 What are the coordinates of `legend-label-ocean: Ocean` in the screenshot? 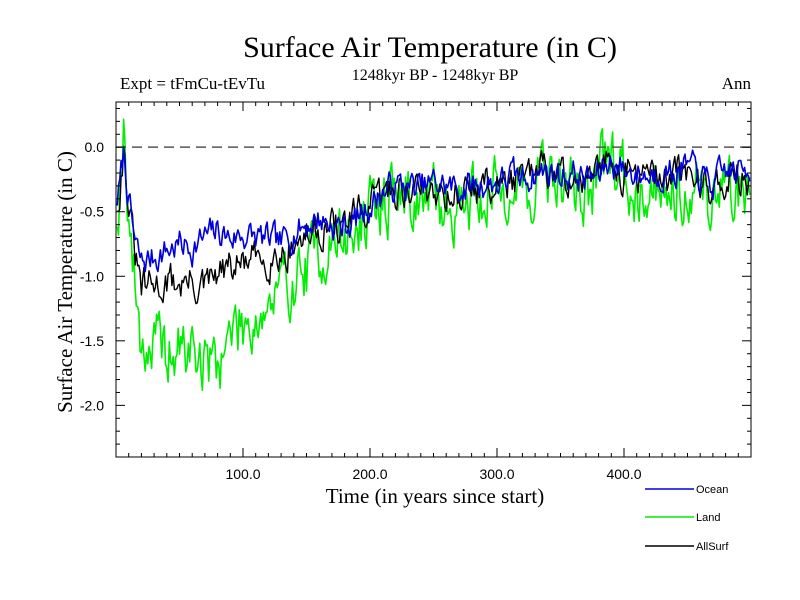 It's located at (712, 490).